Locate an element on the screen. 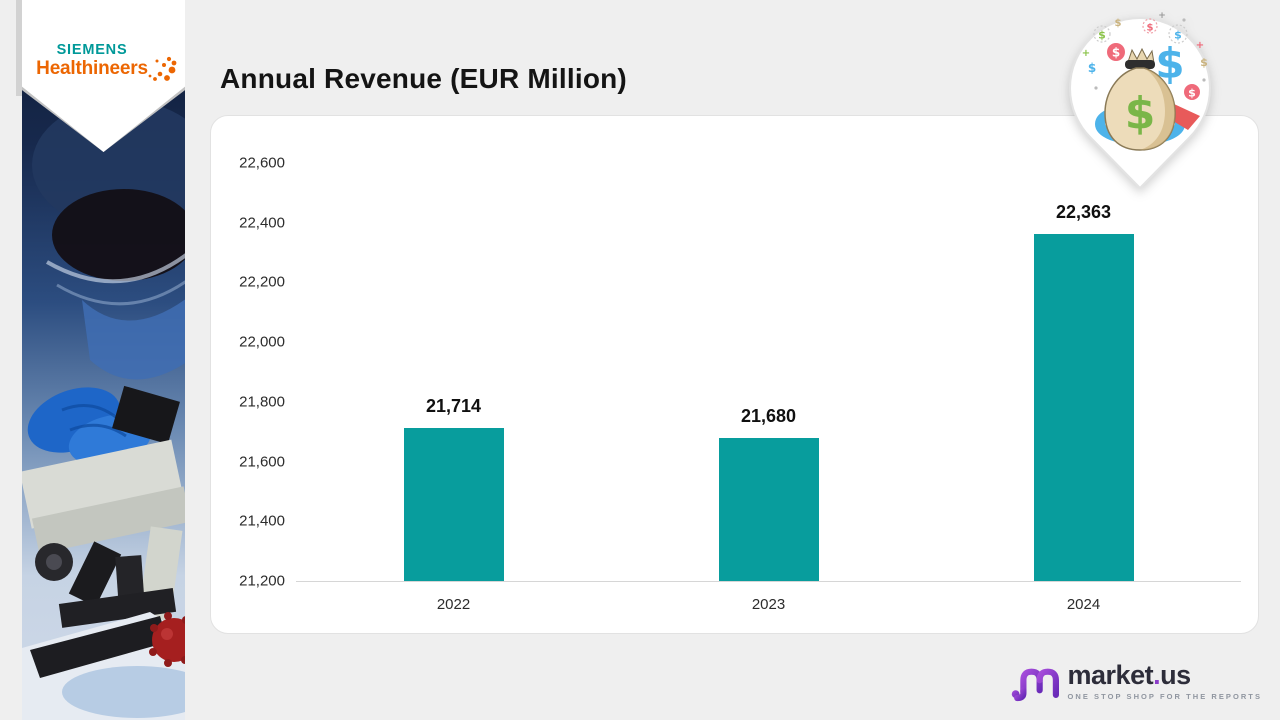  money-bag-pin-icon: $ $ $ $ $ $ $ $ + + + $ $ is located at coordinates (1140, 100).